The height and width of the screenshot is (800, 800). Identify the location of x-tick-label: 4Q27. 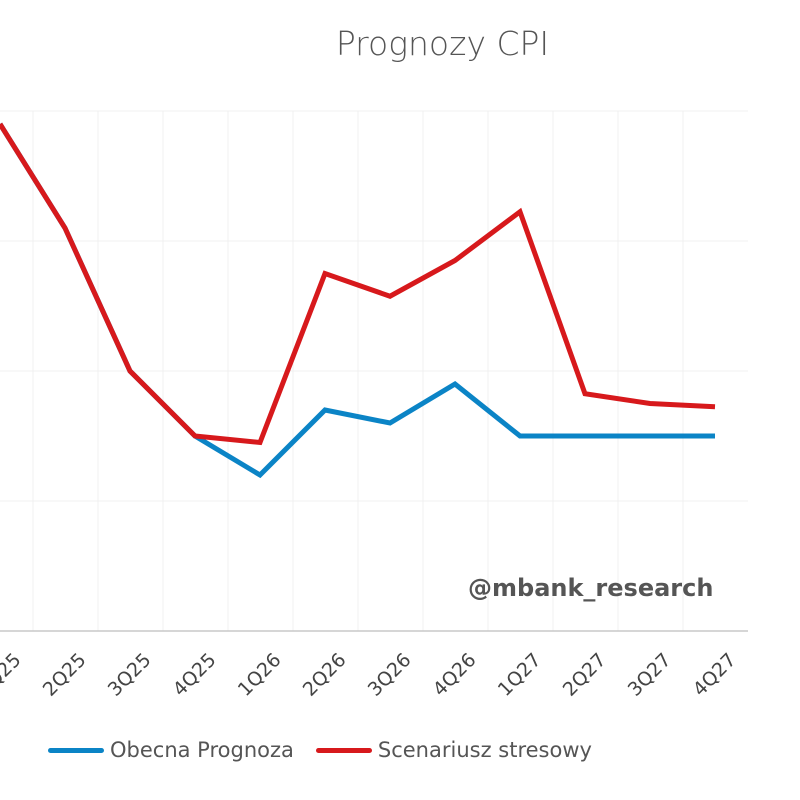
(715, 675).